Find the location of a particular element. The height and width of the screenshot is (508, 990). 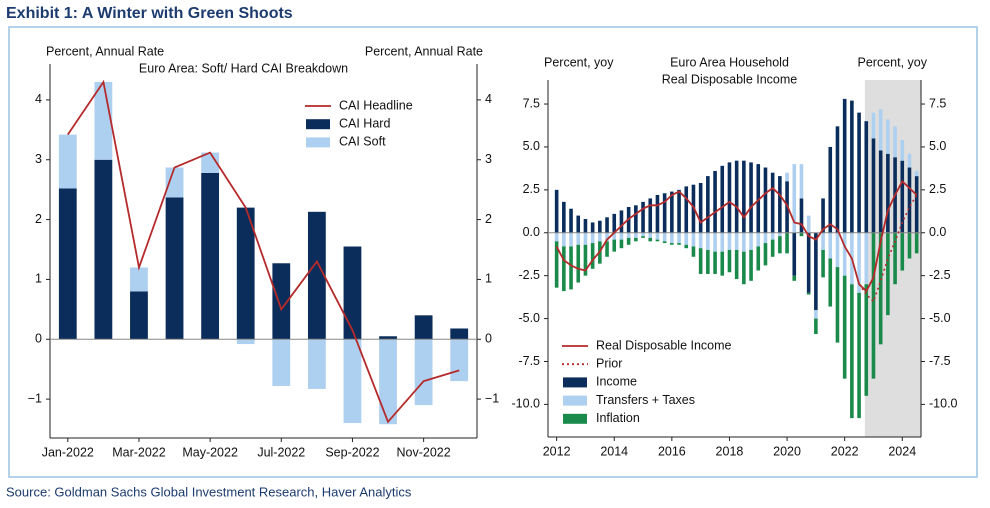

y2-tick-label: -5.0 is located at coordinates (940, 318).